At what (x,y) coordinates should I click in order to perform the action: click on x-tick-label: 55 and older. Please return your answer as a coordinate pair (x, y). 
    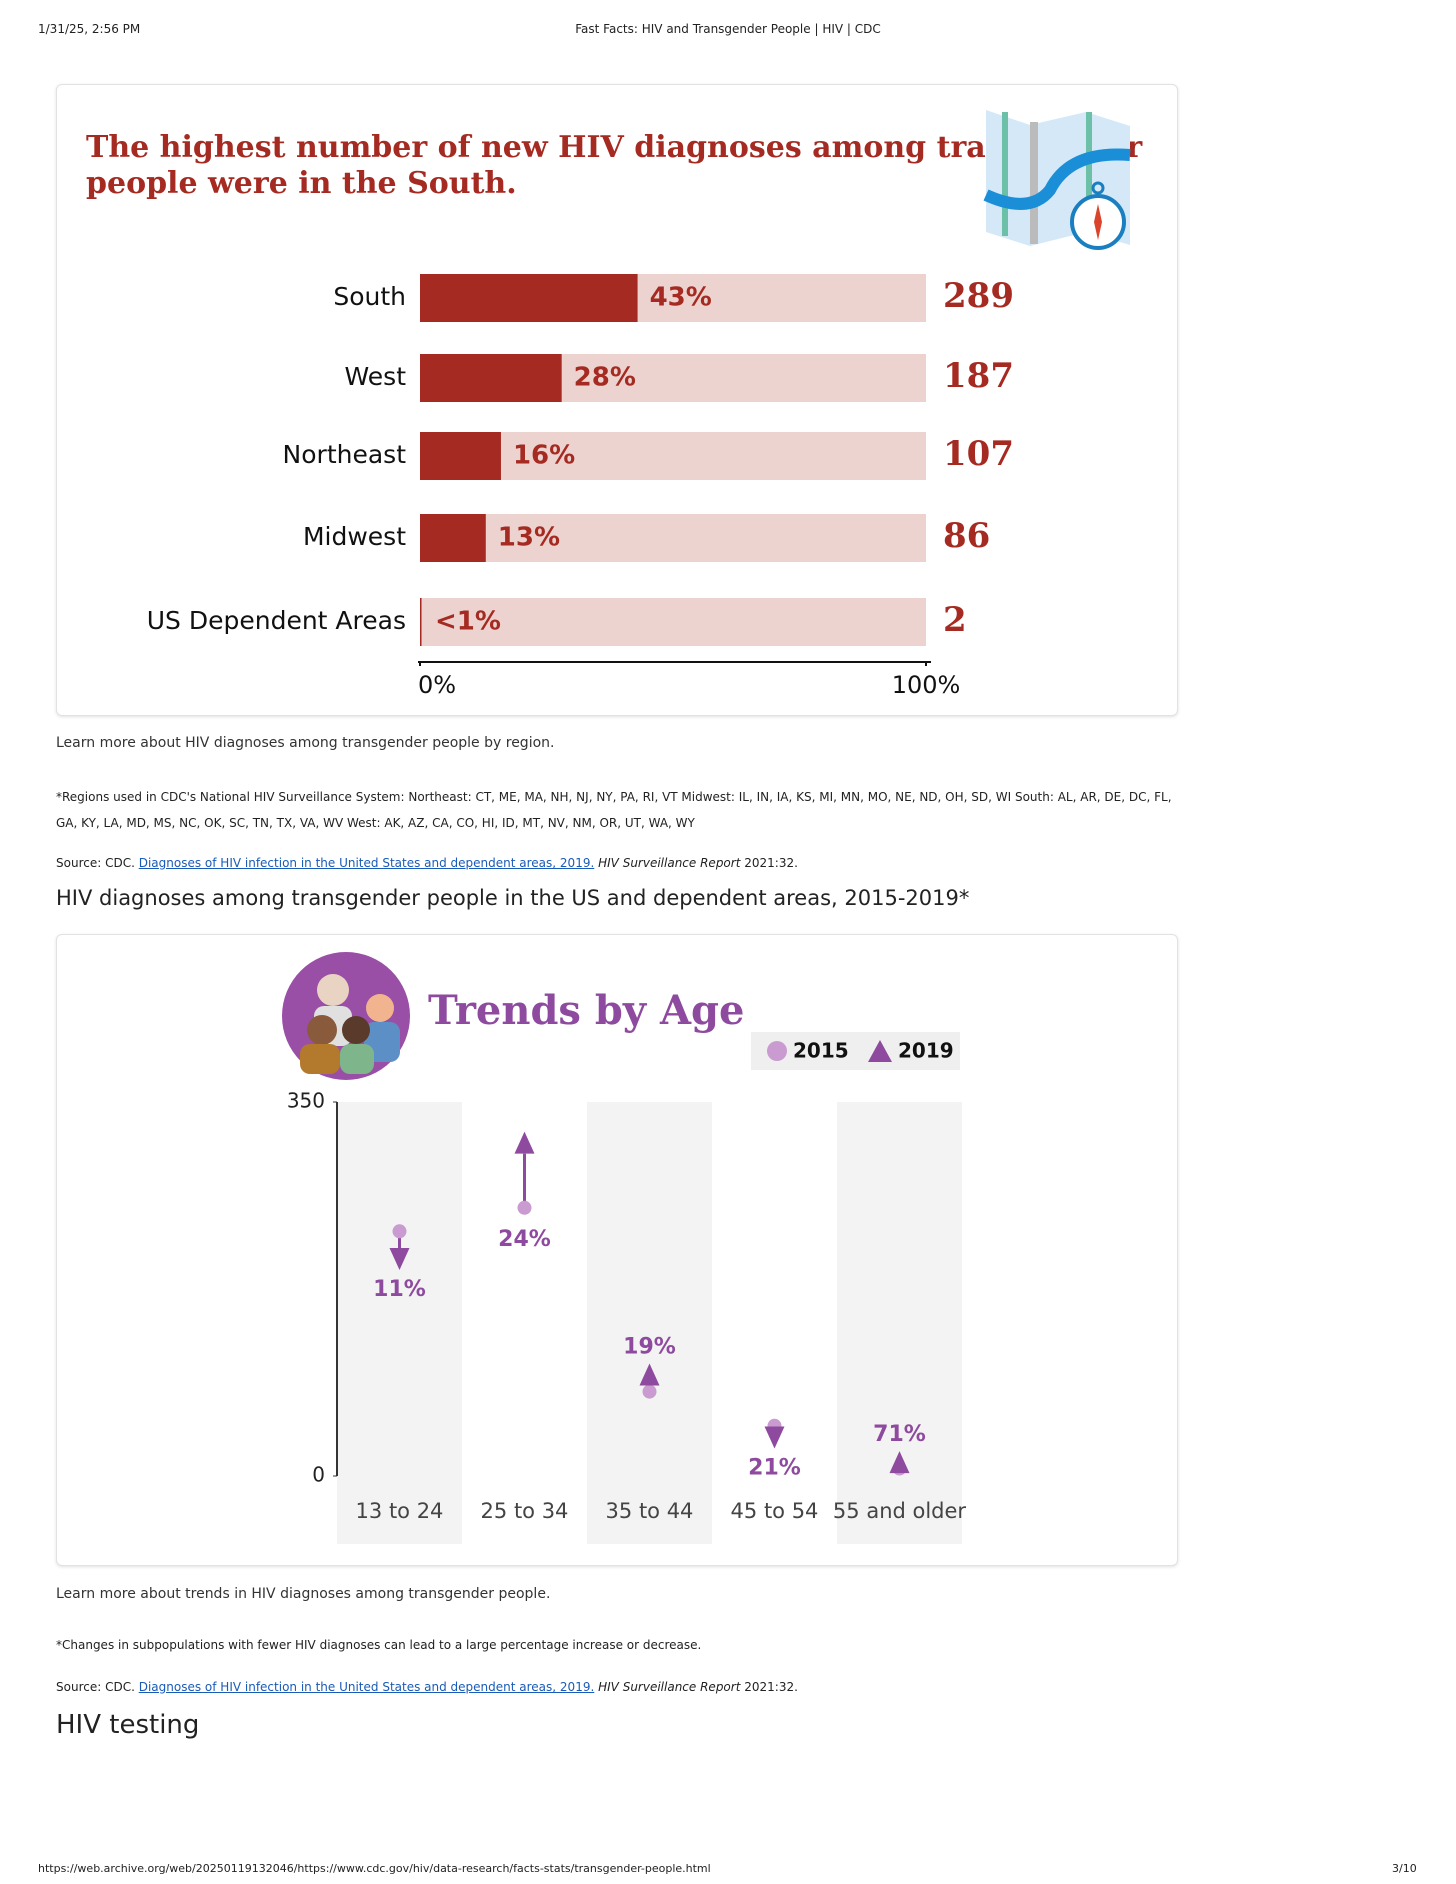
    Looking at the image, I should click on (900, 1511).